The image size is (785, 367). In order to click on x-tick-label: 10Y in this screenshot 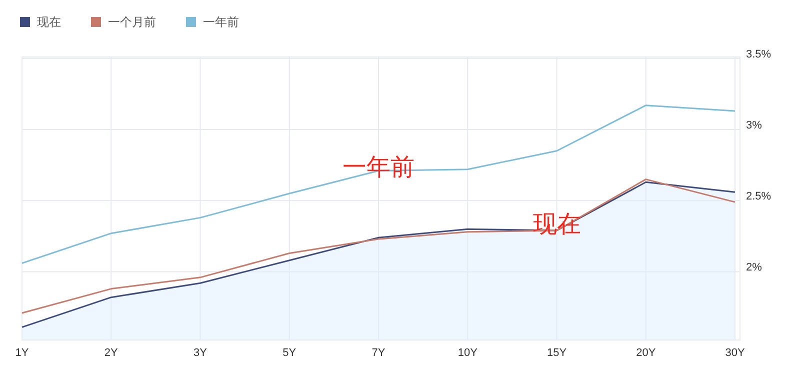, I will do `click(468, 352)`.